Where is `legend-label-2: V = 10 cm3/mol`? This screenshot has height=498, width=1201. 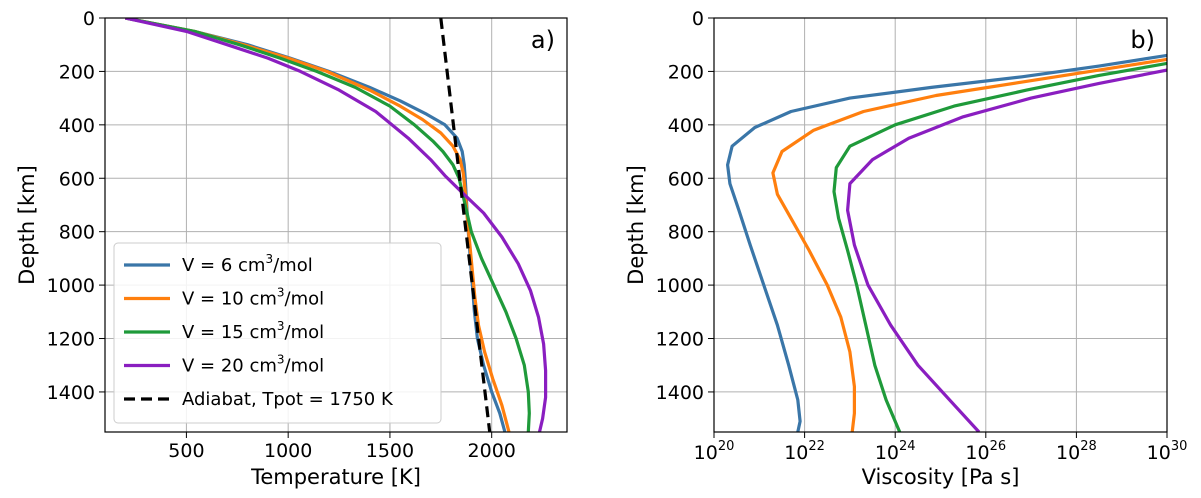
legend-label-2: V = 10 cm3/mol is located at coordinates (253, 298).